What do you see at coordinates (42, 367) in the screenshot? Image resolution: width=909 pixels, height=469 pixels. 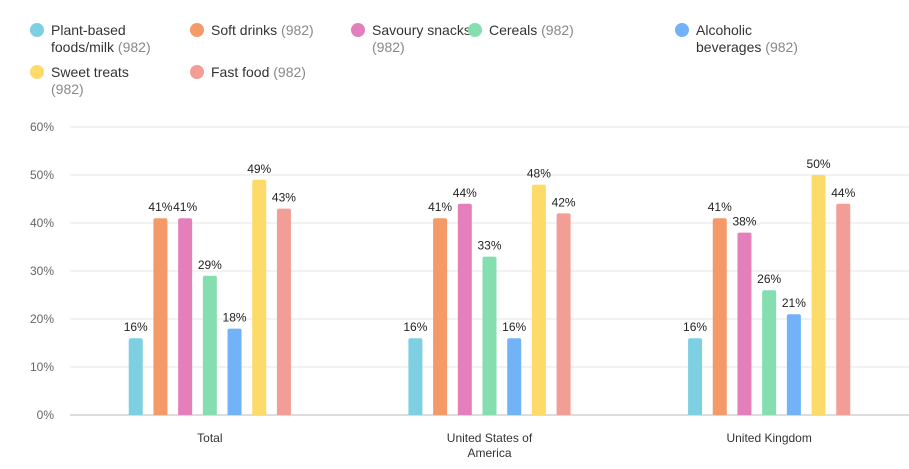 I see `y-tick-label: 10%` at bounding box center [42, 367].